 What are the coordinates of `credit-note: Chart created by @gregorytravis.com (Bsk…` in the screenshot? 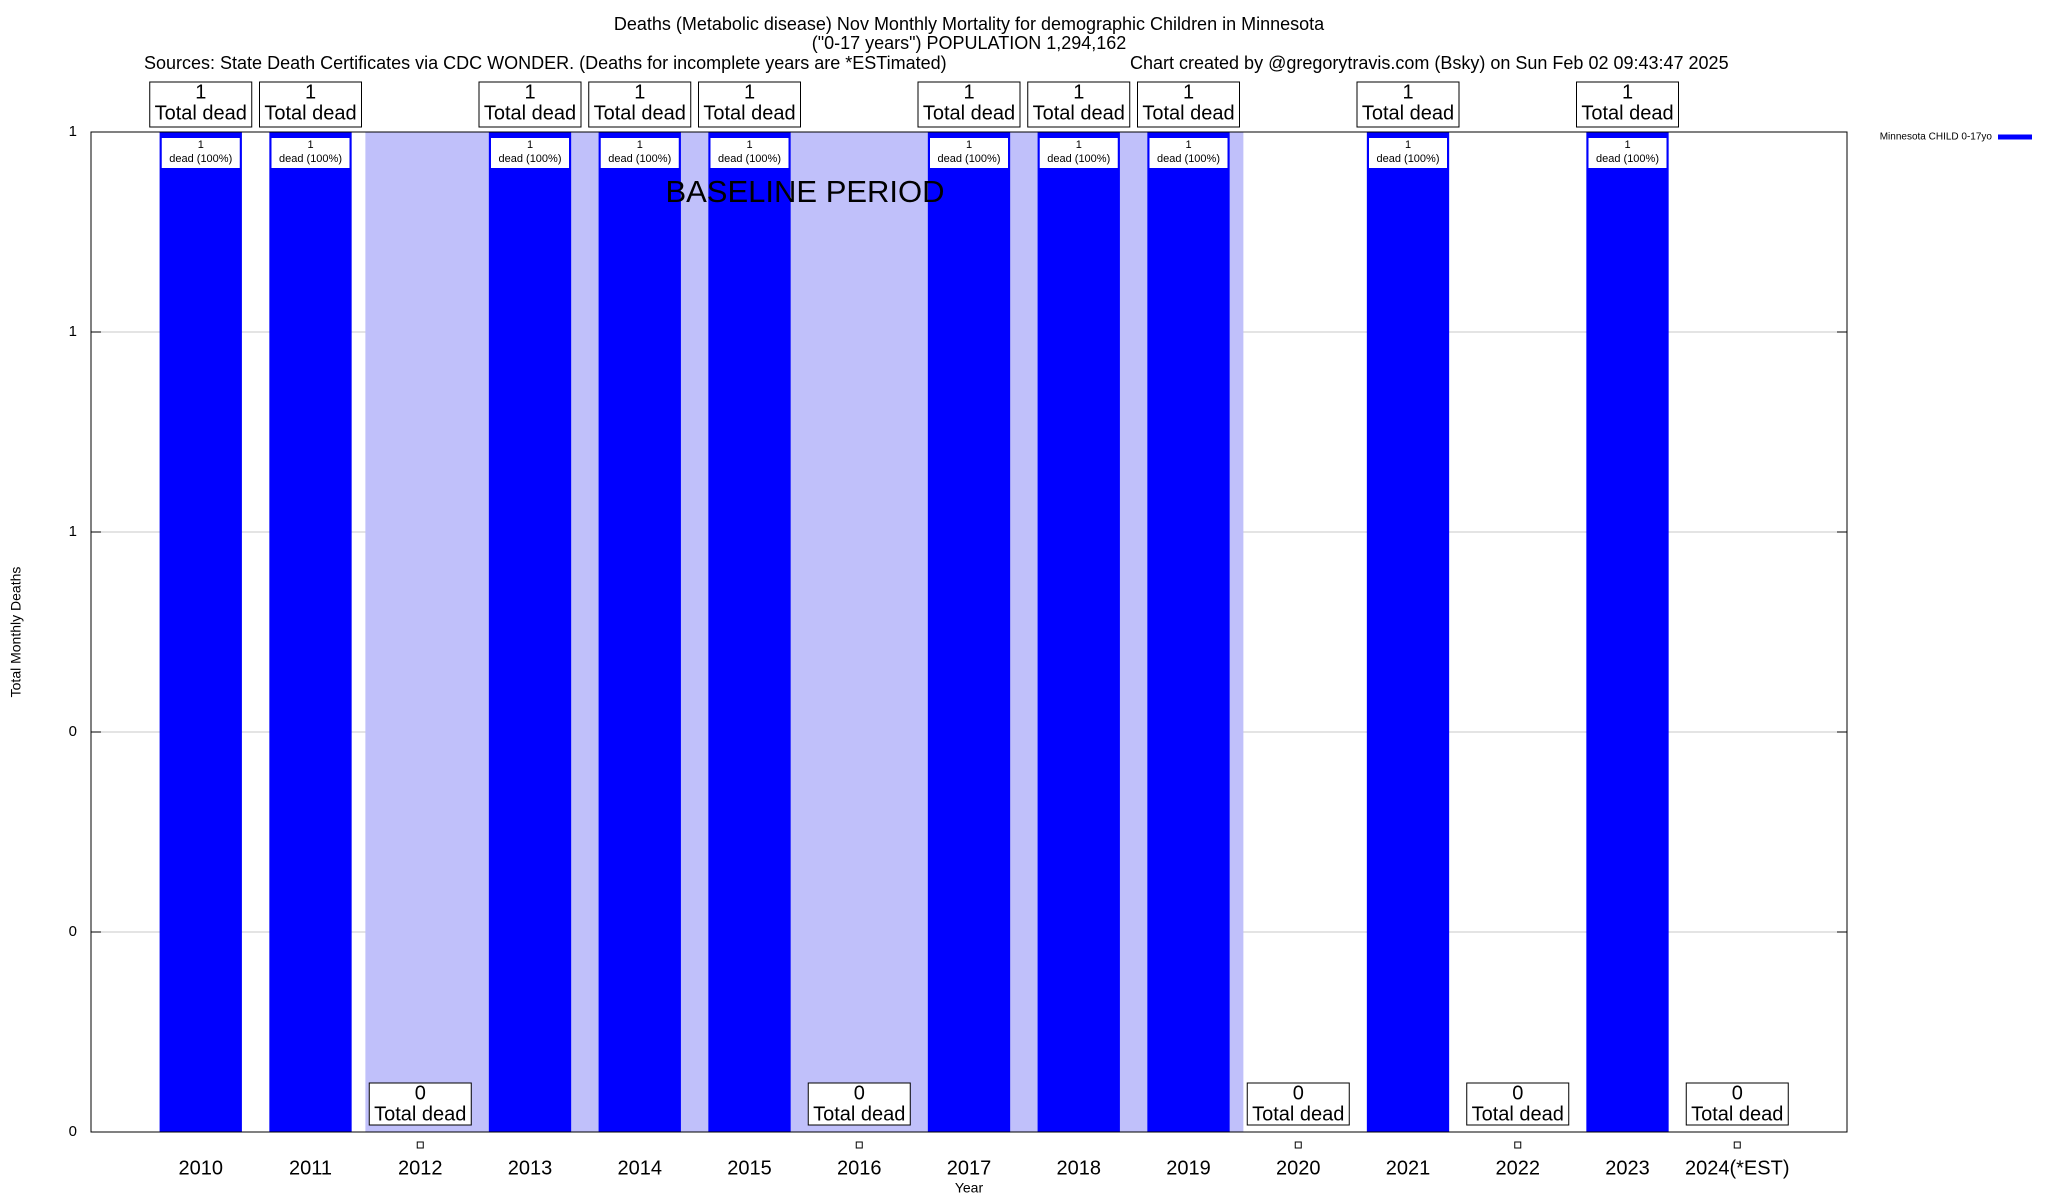 It's located at (1429, 63).